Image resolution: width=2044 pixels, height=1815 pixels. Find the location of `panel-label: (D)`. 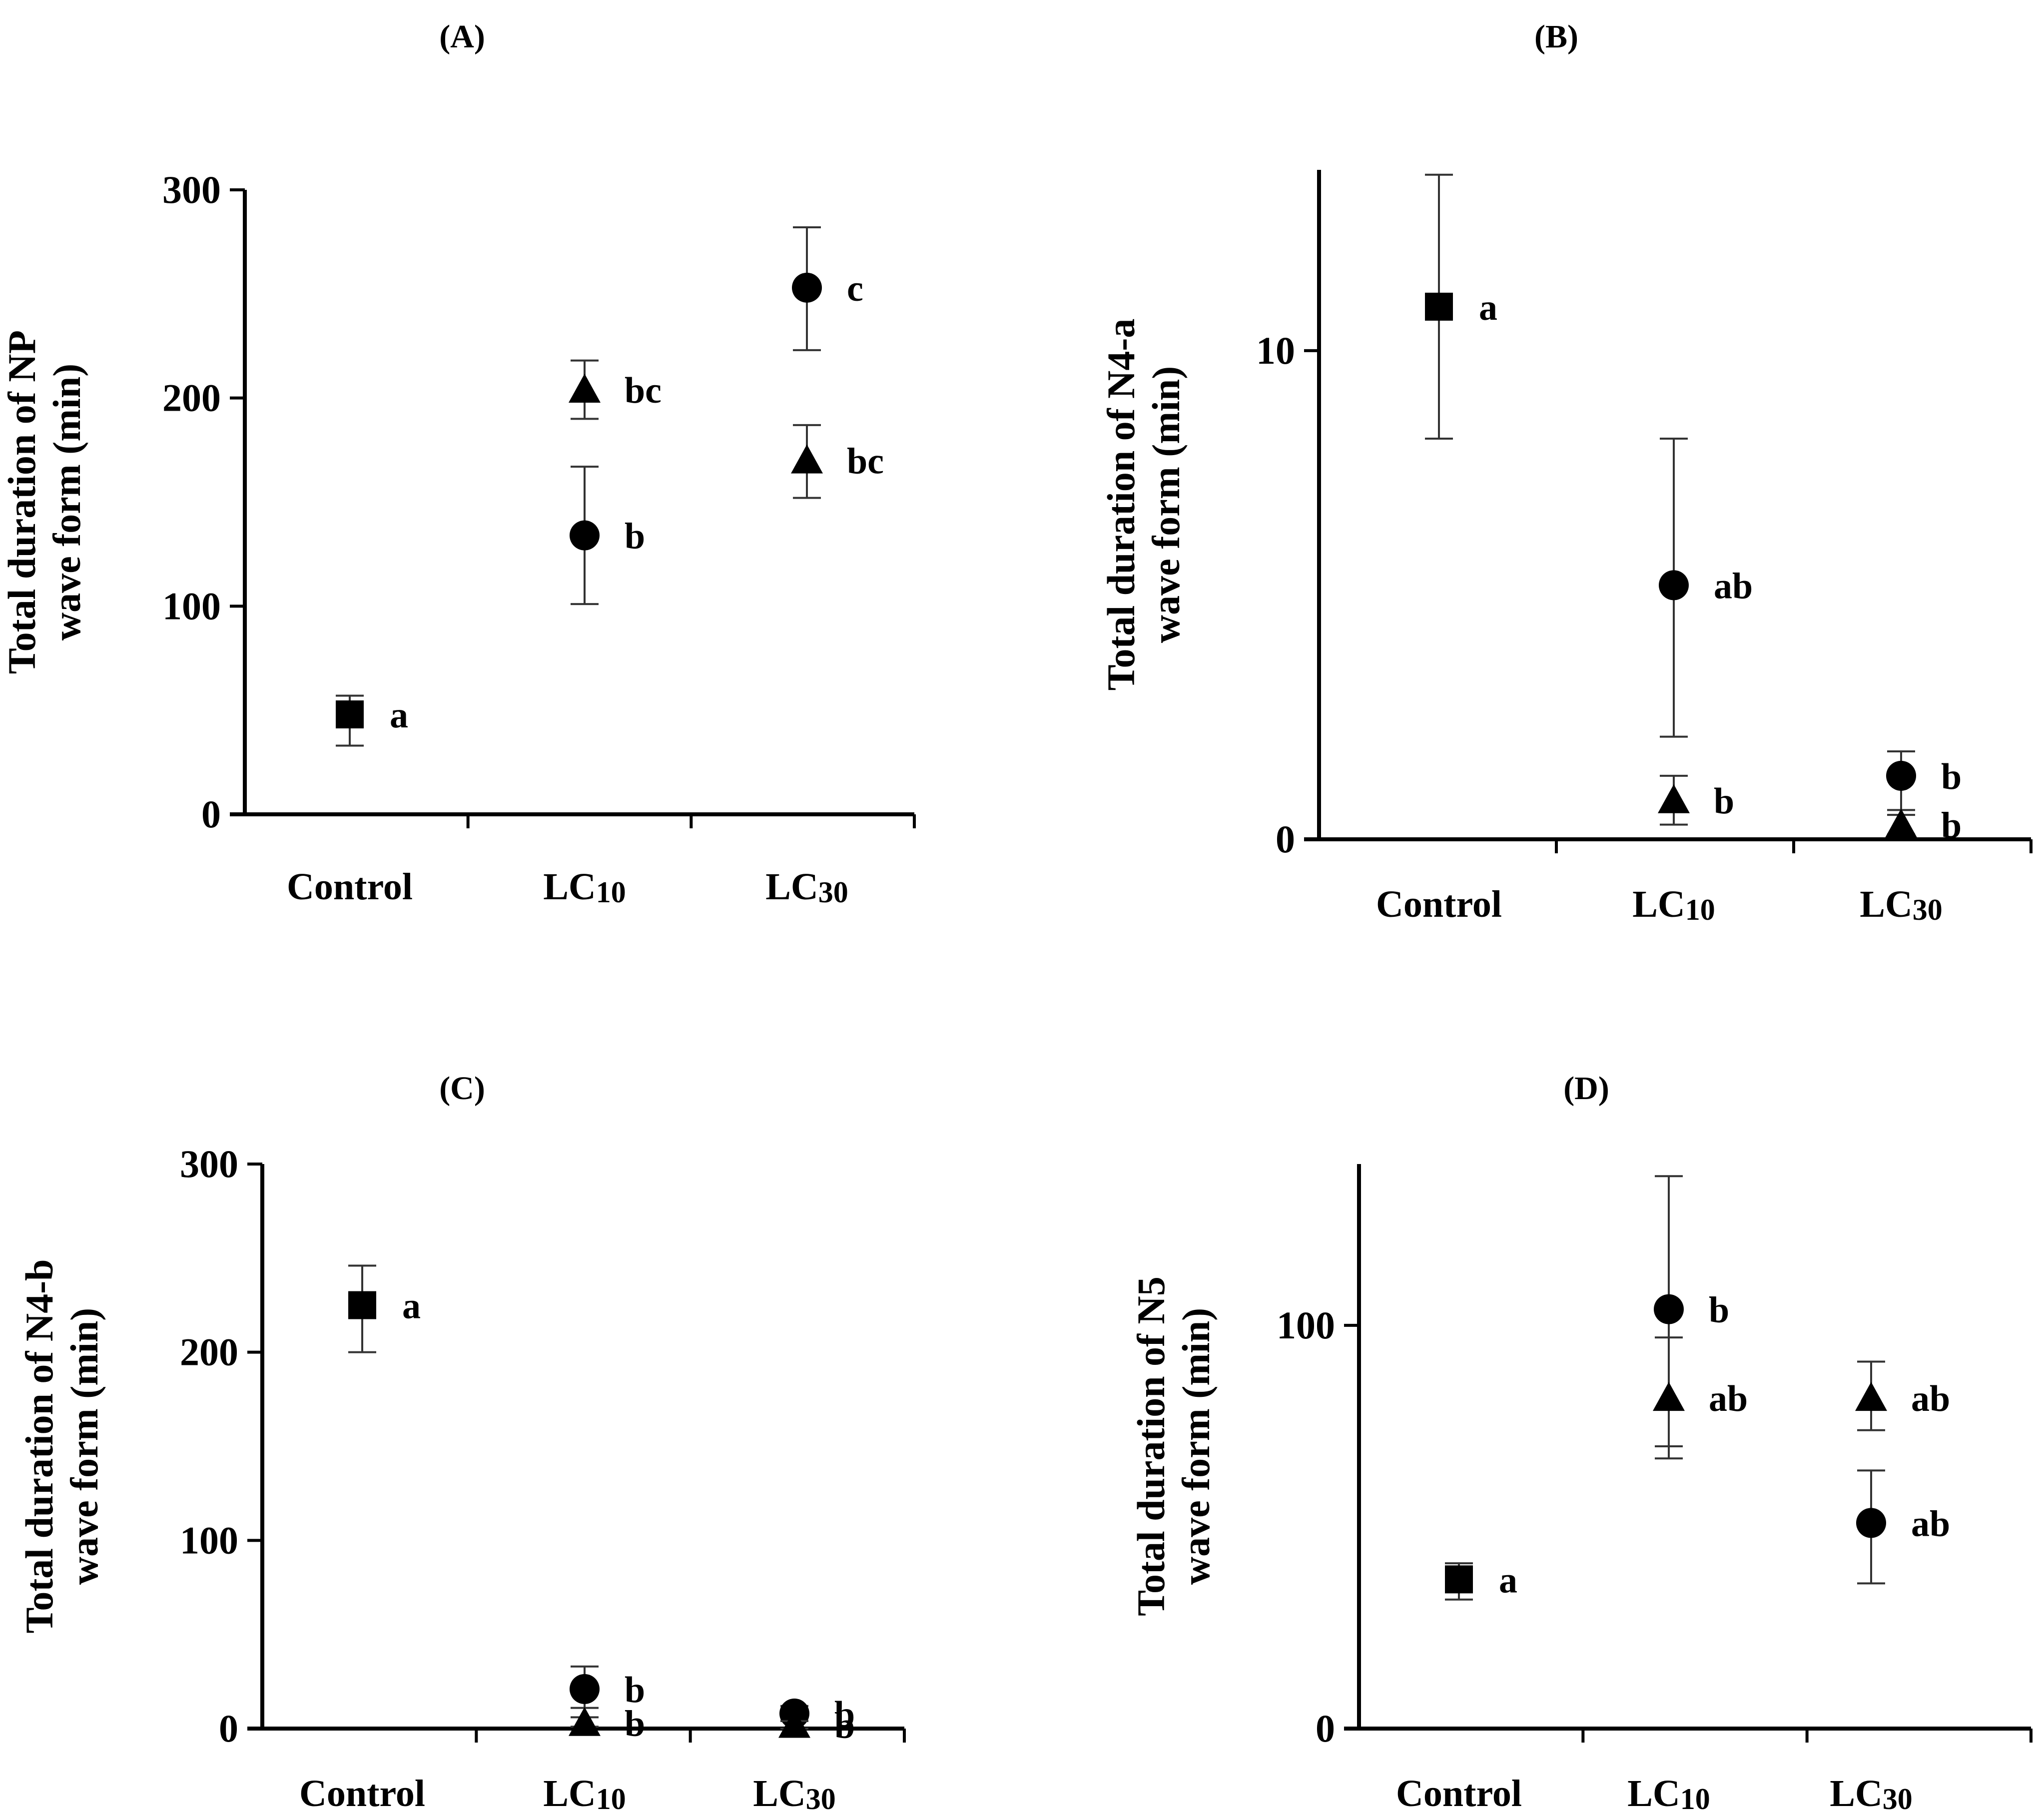

panel-label: (D) is located at coordinates (1586, 1088).